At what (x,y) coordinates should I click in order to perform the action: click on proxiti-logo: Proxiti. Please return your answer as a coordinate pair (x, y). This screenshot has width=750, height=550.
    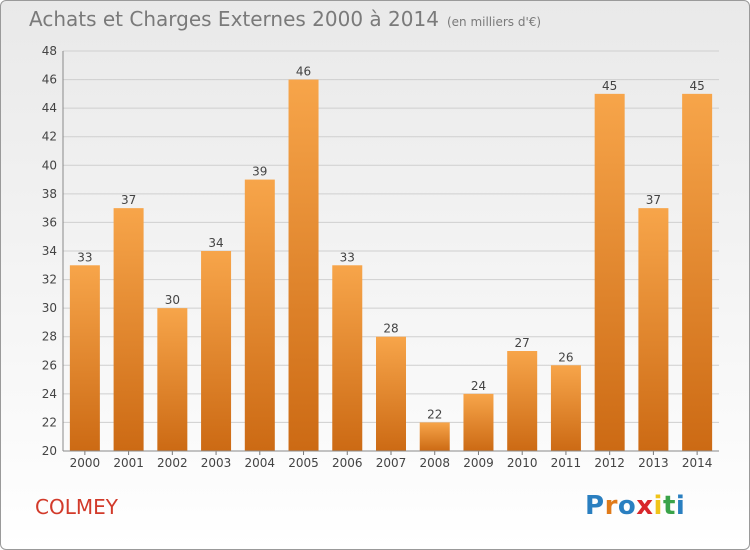
    Looking at the image, I should click on (635, 506).